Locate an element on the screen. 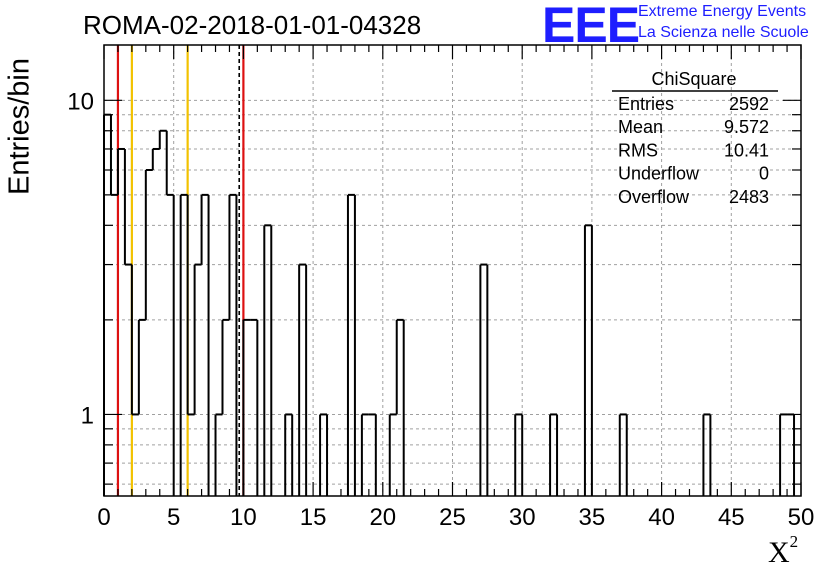 This screenshot has width=836, height=572. stats-row-label: Overflow is located at coordinates (654, 197).